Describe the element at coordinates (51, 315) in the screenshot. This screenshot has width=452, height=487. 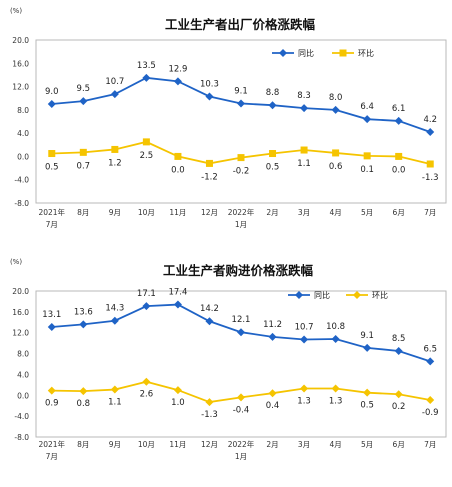
I see `data-label: 13.1` at that location.